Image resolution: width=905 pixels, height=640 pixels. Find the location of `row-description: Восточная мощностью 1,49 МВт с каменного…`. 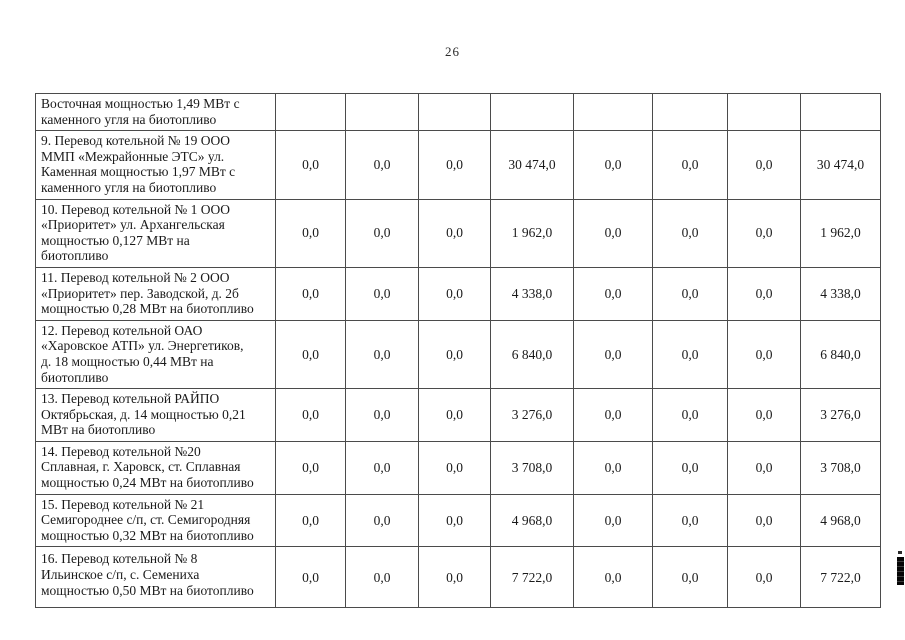

row-description: Восточная мощностью 1,49 МВт с каменного… is located at coordinates (155, 112).